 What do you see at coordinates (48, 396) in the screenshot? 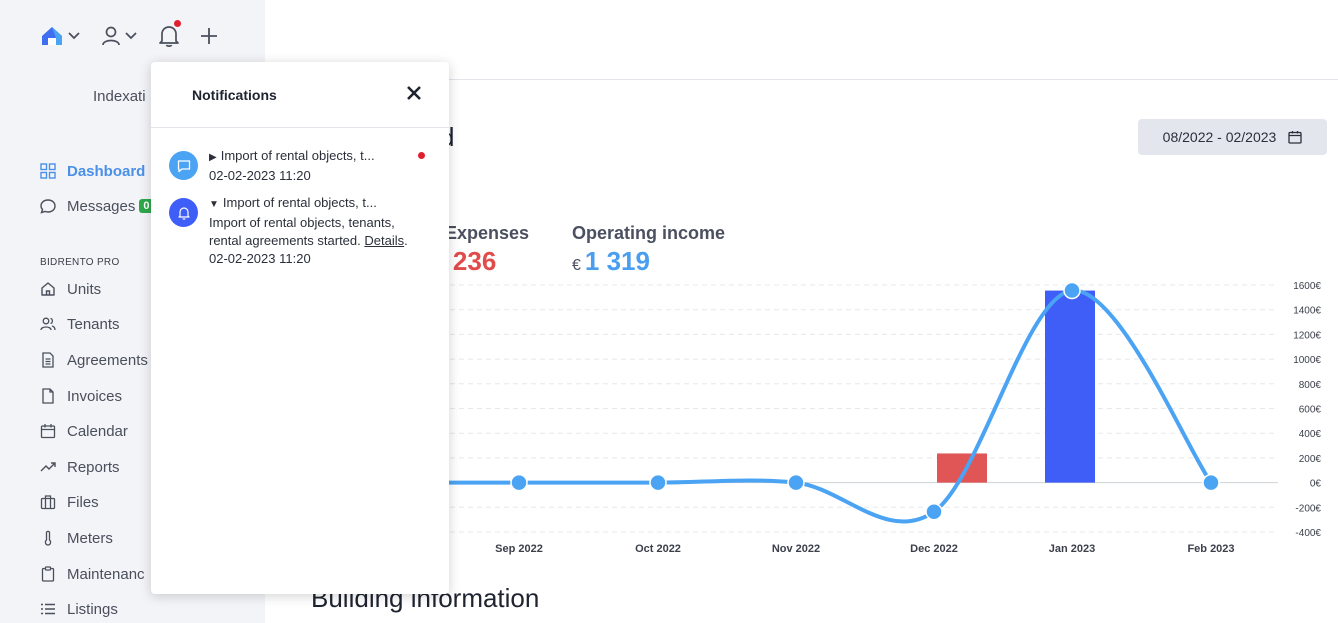
I see `file-icon` at bounding box center [48, 396].